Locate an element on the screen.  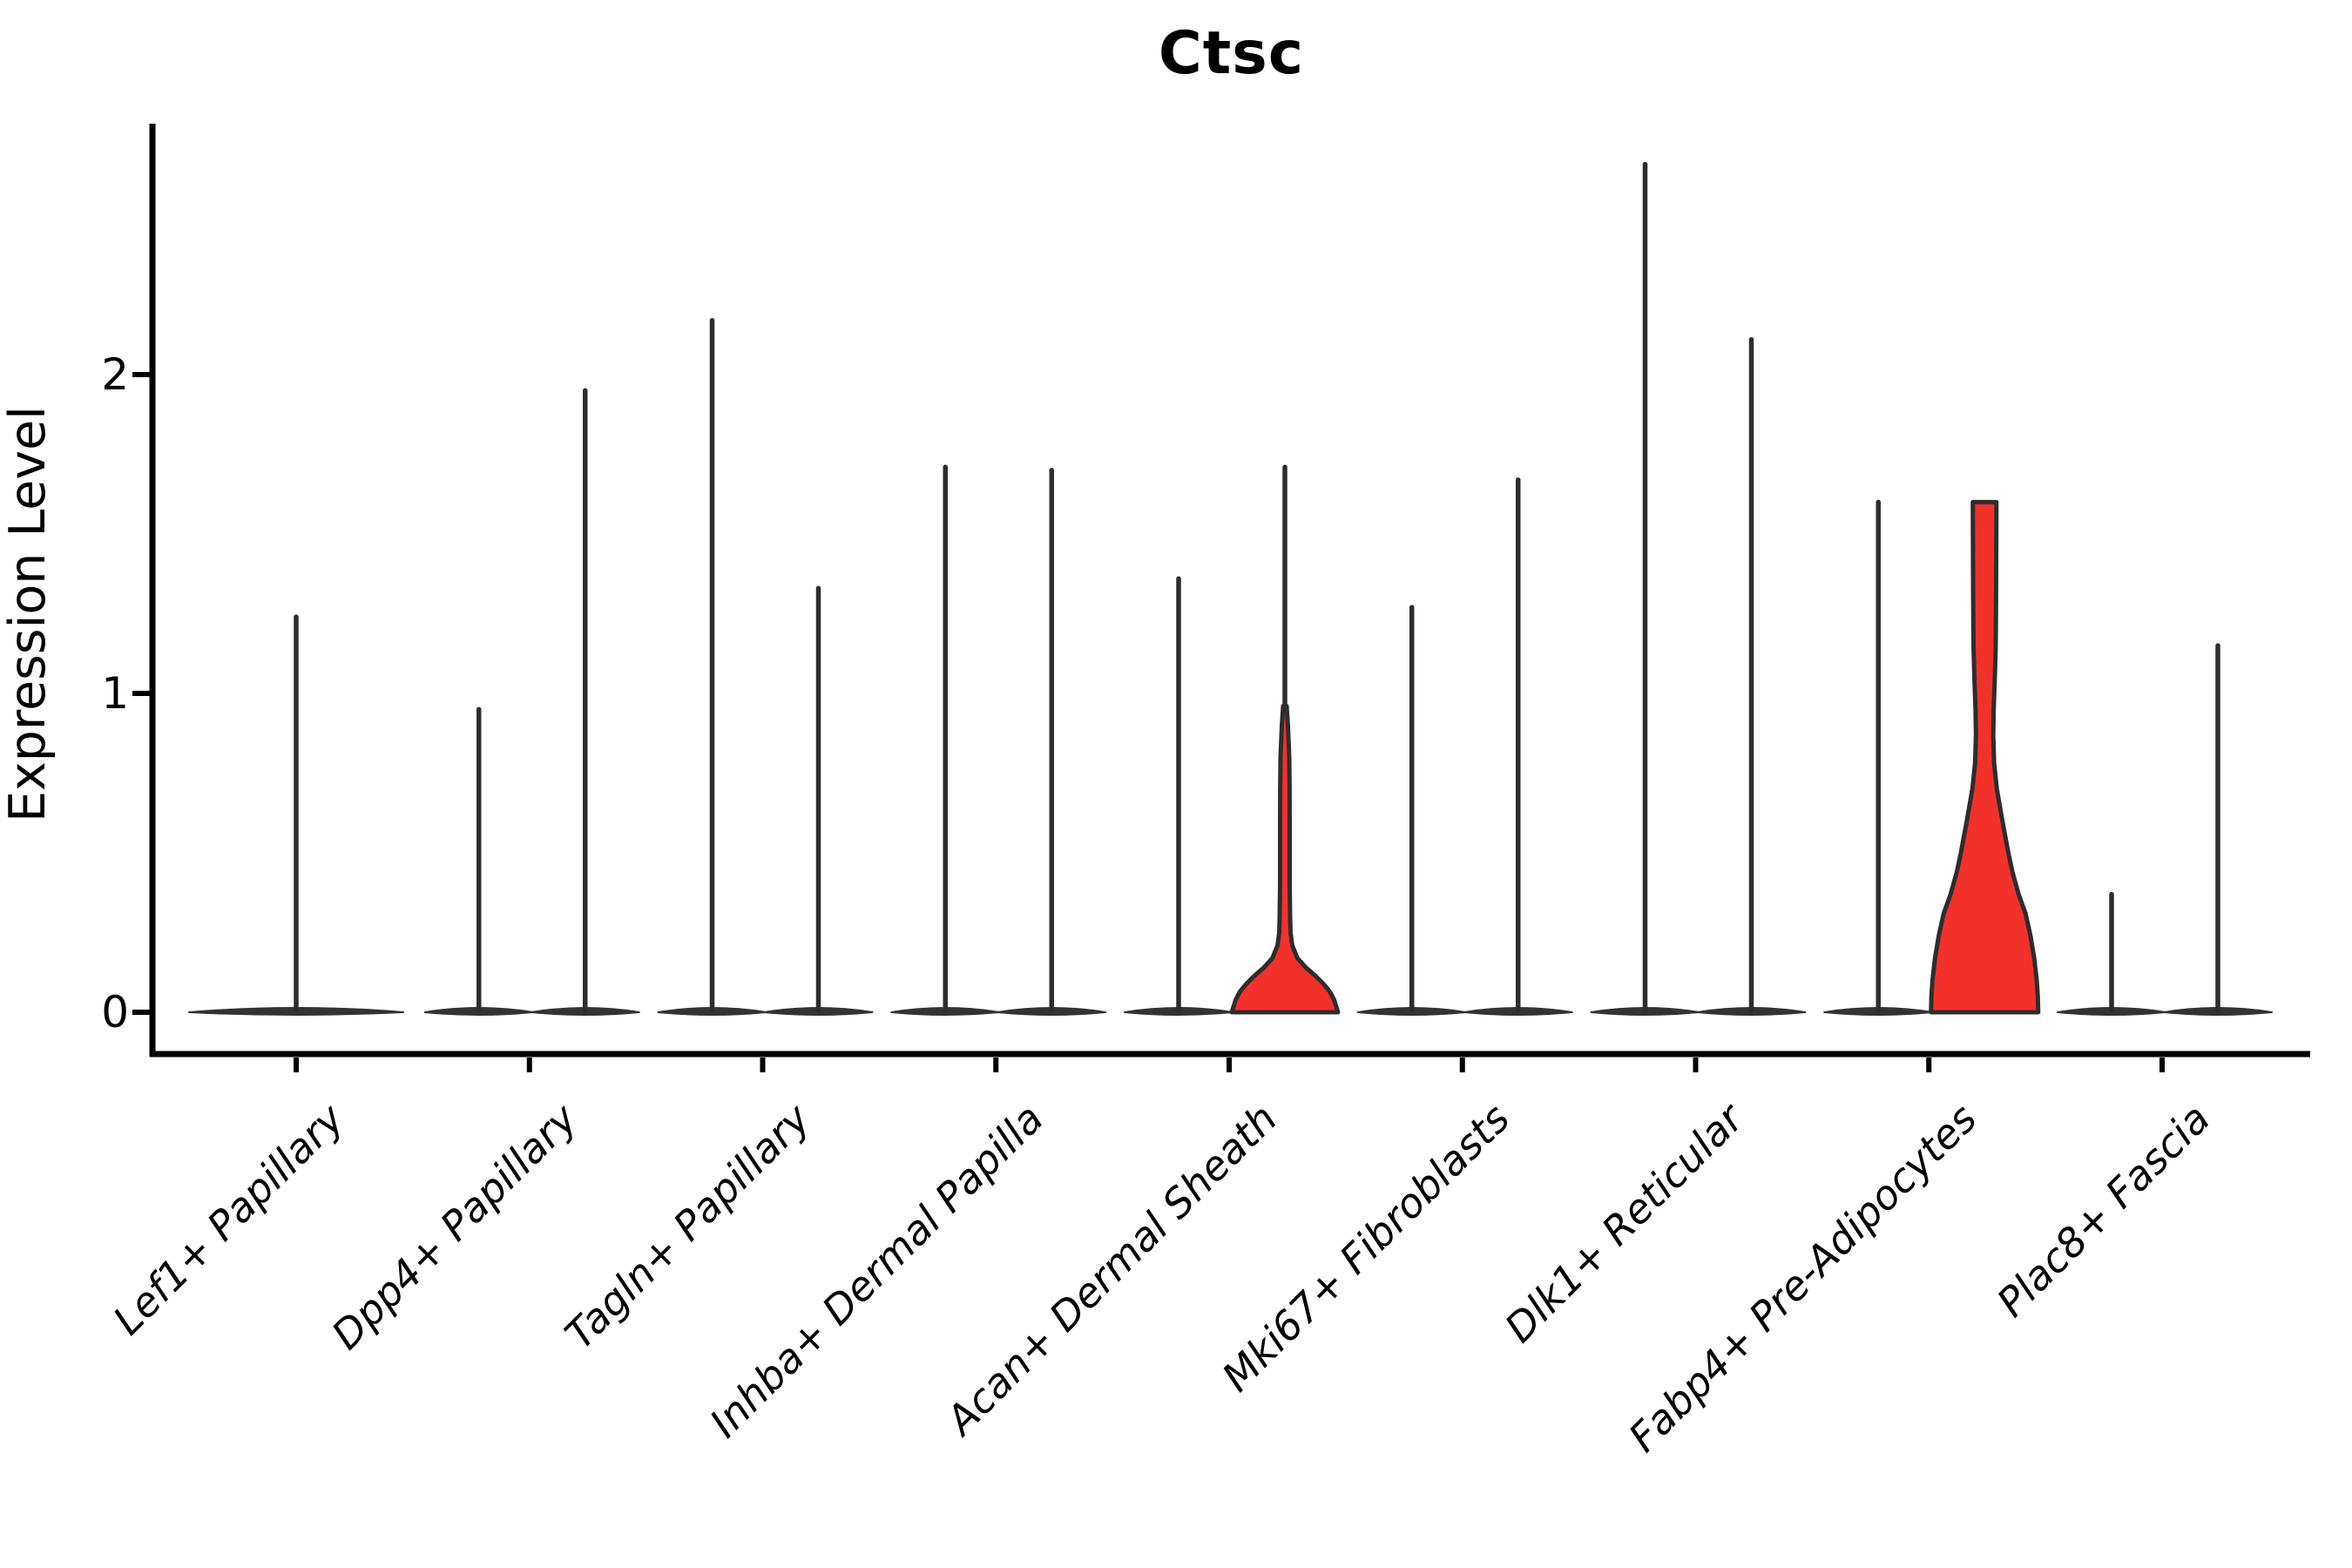
y-tick-label: 2 is located at coordinates (115, 374).